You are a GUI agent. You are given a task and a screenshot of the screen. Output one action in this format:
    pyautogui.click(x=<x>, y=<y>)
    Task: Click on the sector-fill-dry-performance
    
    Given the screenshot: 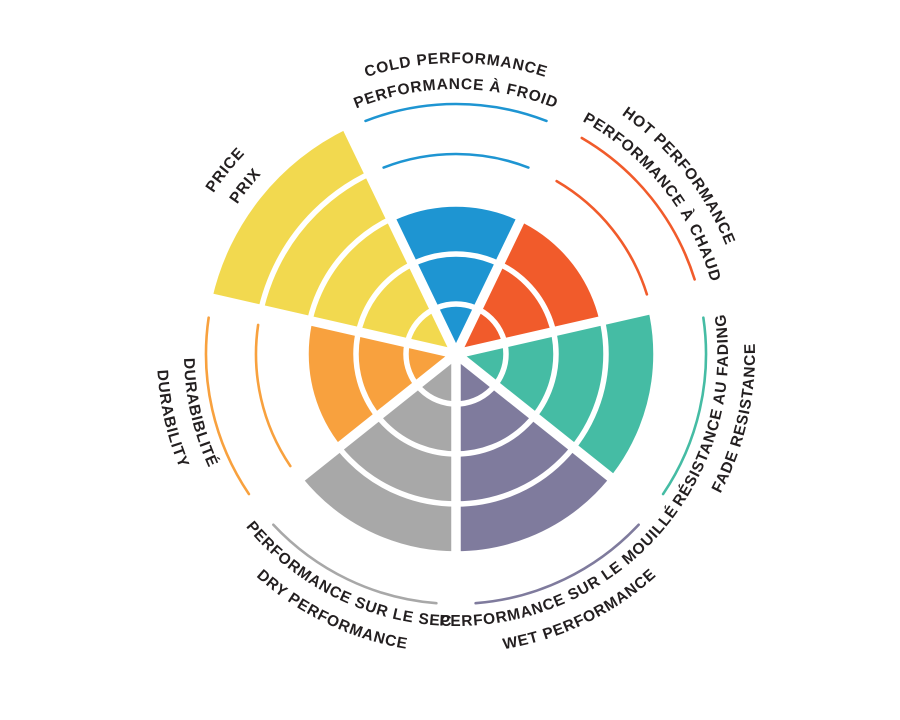 What is the action you would take?
    pyautogui.click(x=377, y=454)
    